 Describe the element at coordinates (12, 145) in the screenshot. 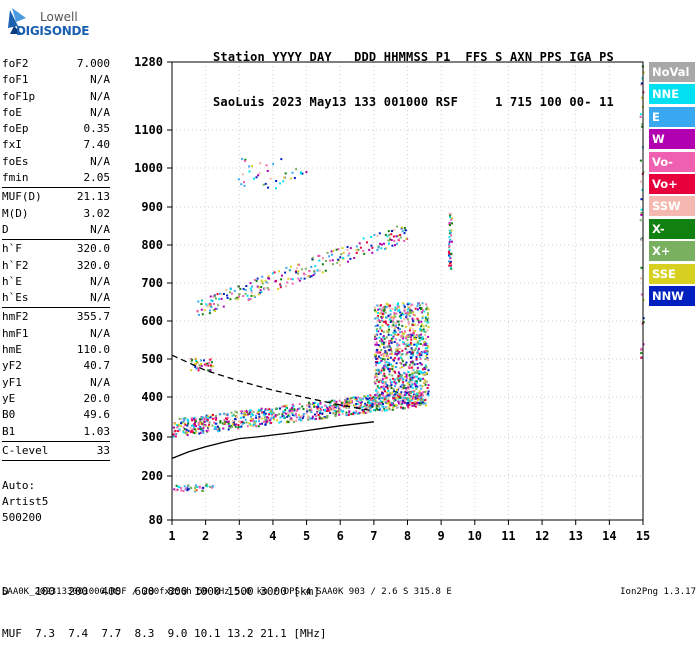

I see `param-name: fxI` at that location.